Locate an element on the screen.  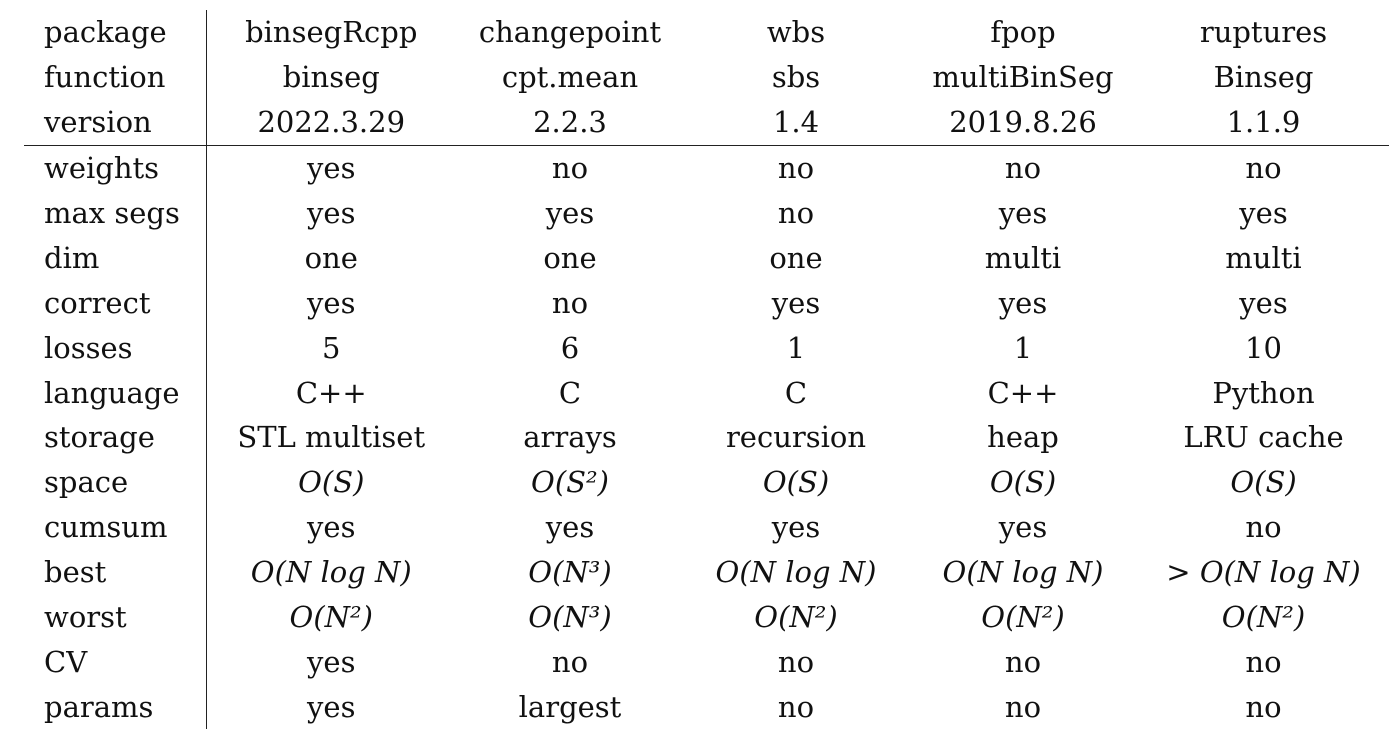
row-label: language is located at coordinates (115, 393).